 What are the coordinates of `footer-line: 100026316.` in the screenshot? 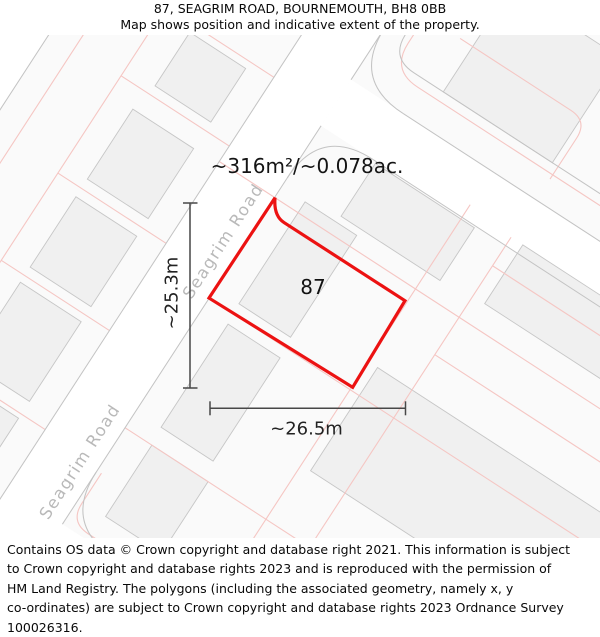 It's located at (45, 627).